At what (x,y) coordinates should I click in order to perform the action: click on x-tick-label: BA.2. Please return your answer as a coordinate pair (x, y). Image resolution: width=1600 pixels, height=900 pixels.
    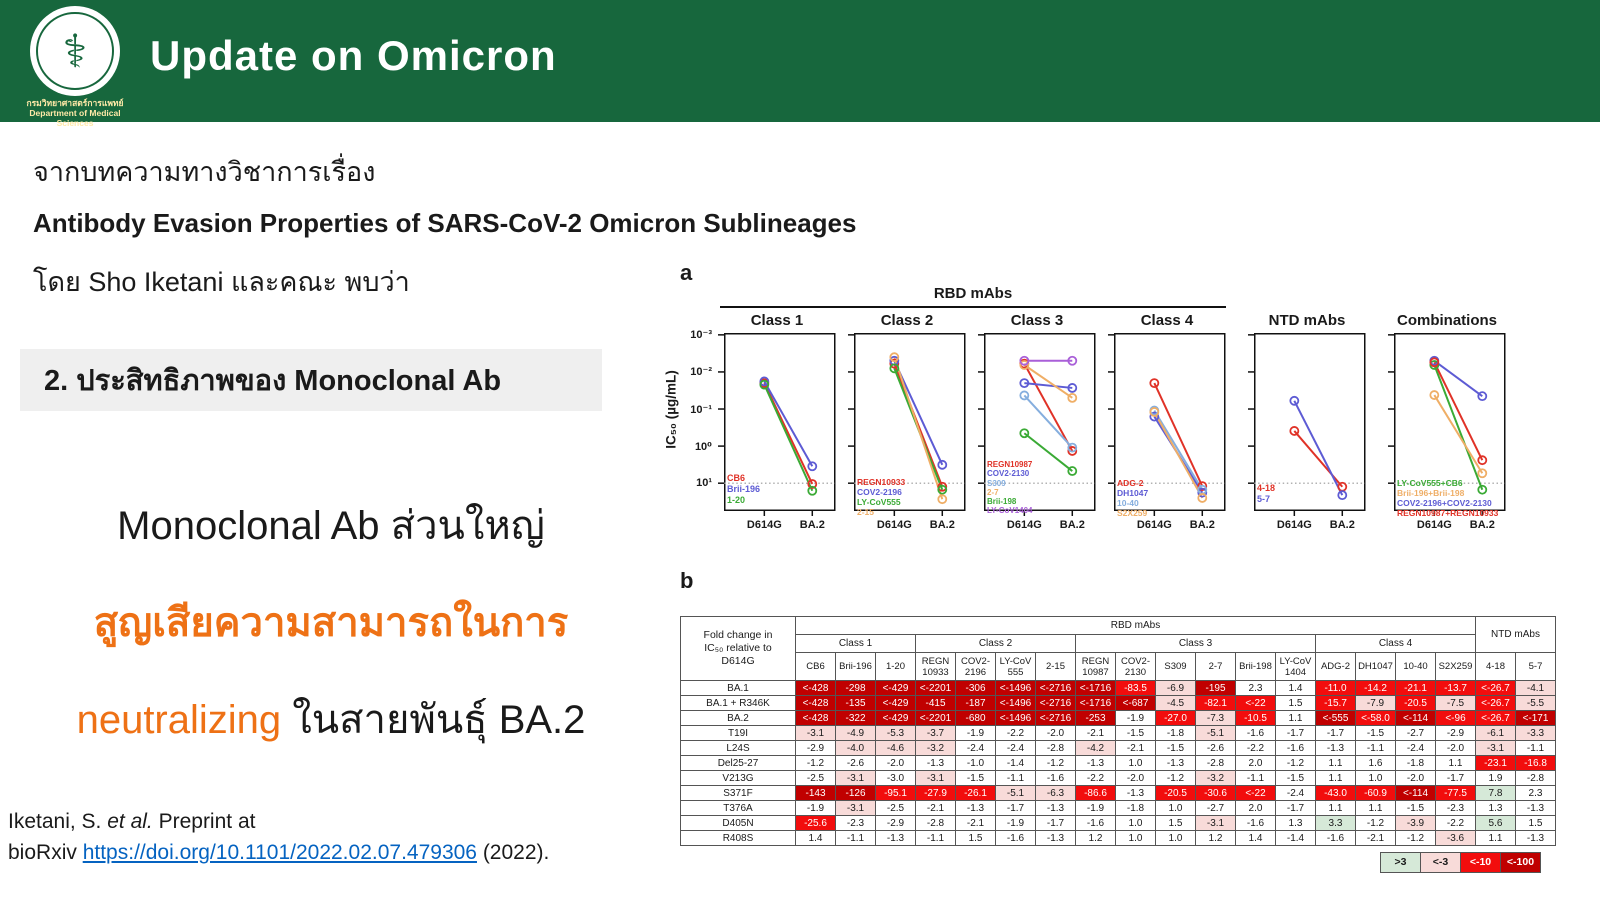
    Looking at the image, I should click on (1072, 525).